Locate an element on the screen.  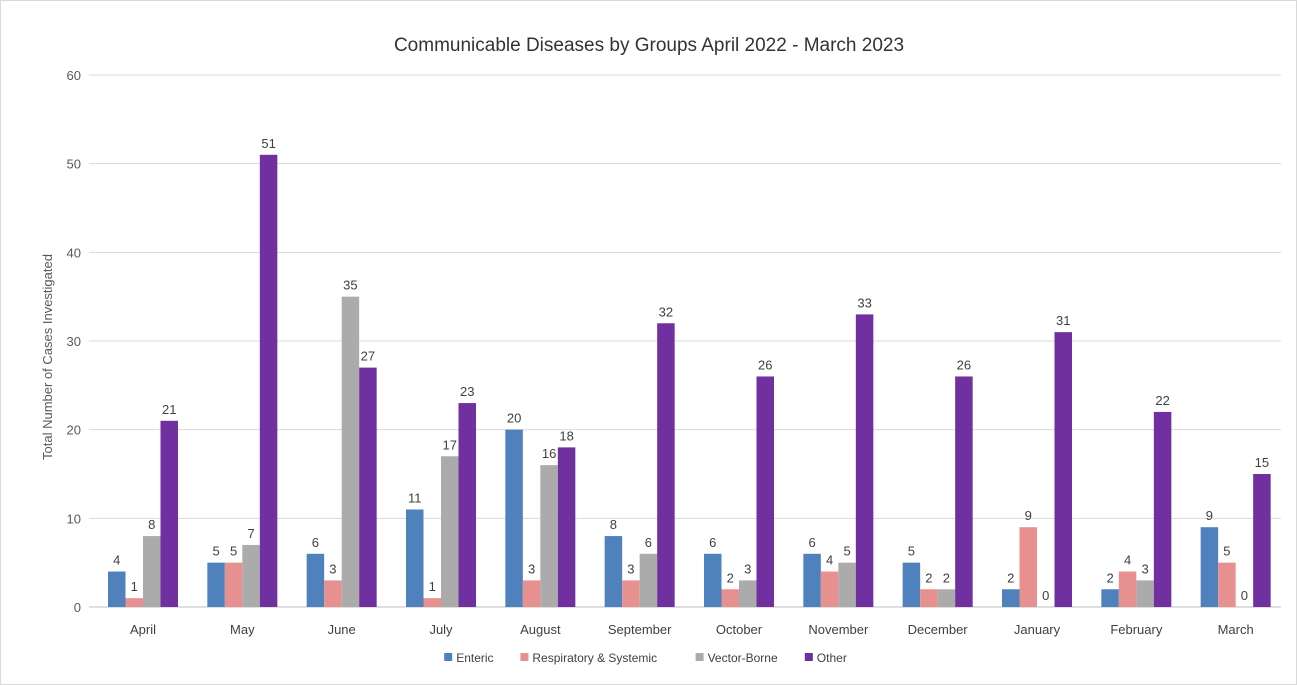
data-label: 18 is located at coordinates (566, 435).